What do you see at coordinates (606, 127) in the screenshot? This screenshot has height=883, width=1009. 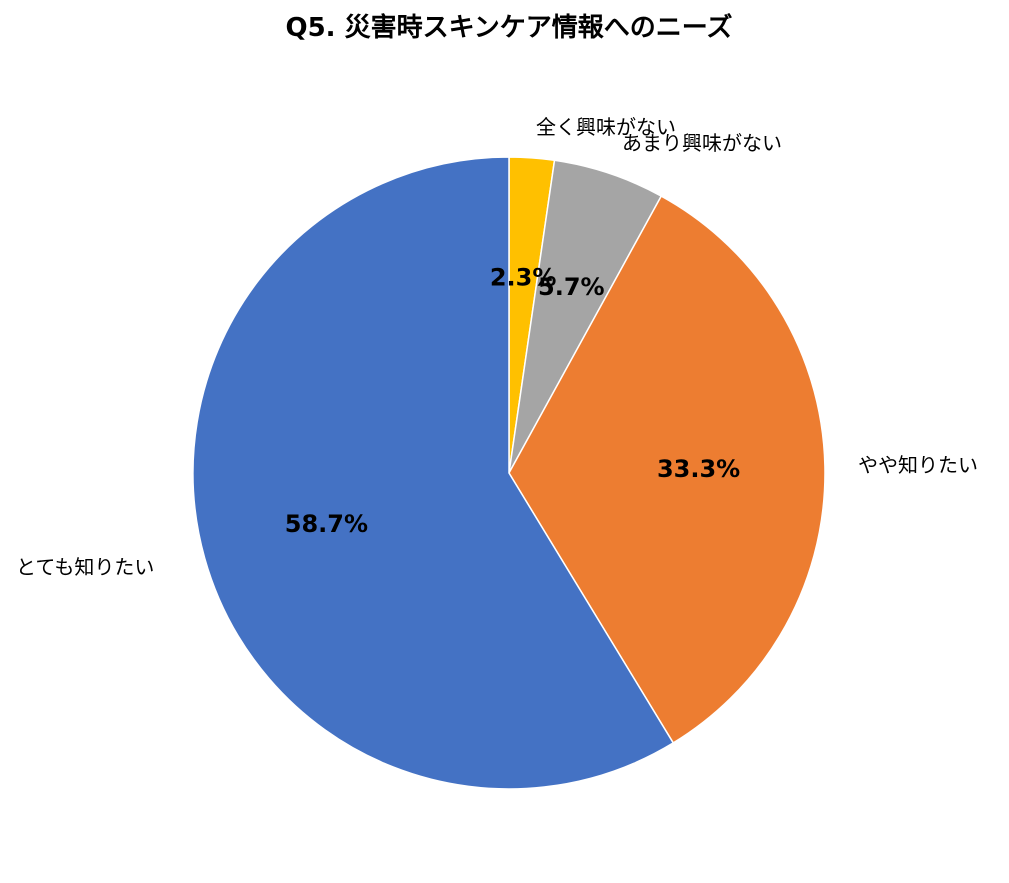 I see `slice-1-category-label: 全く興味がない` at bounding box center [606, 127].